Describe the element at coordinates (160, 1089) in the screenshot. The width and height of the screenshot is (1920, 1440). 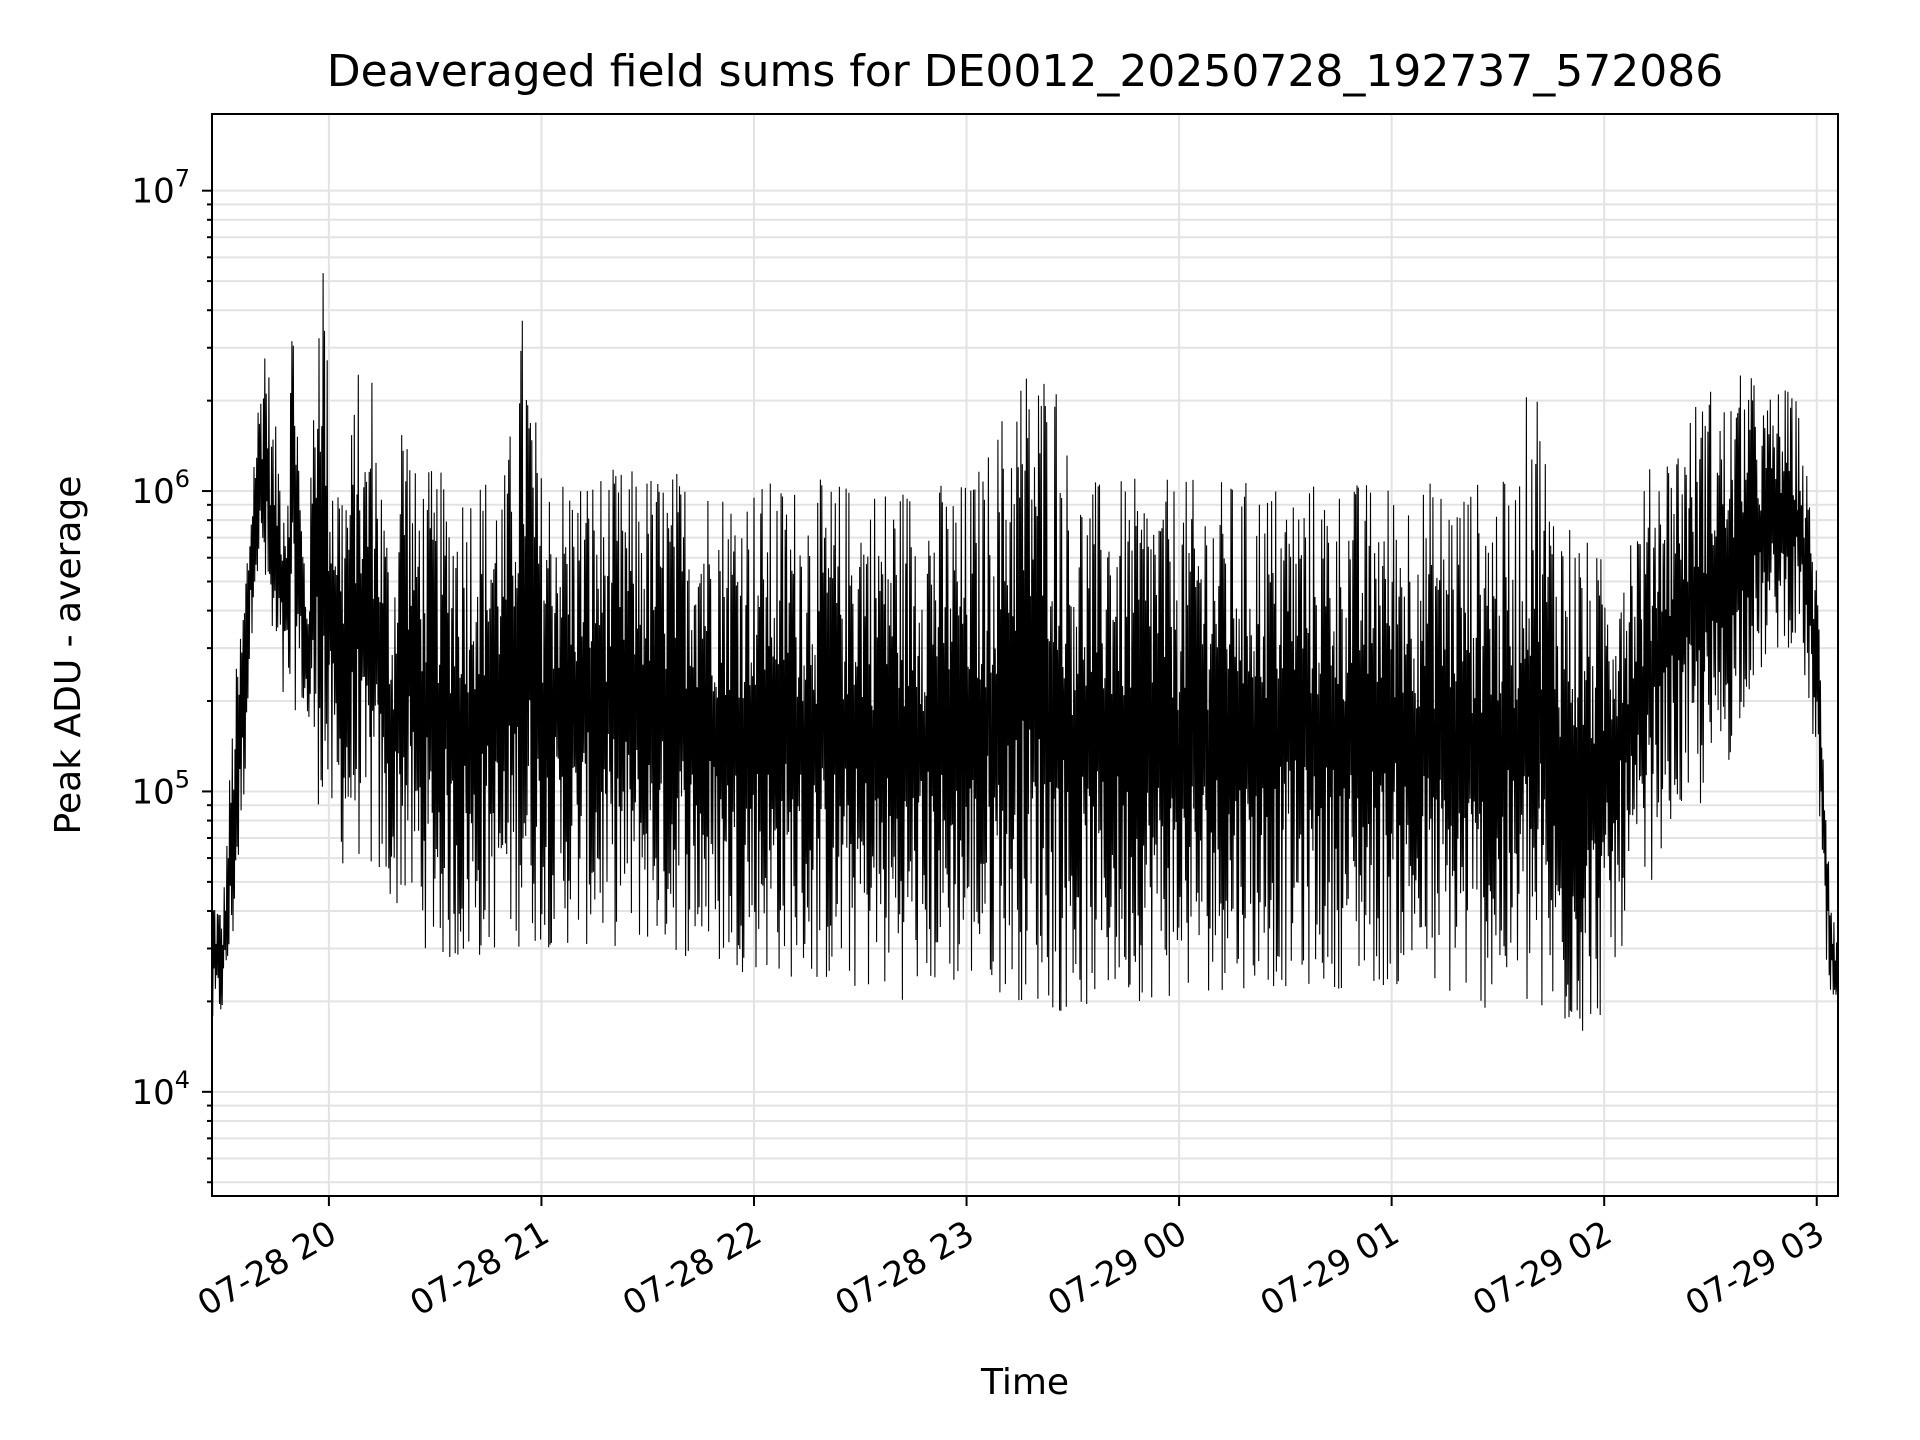
I see `y-tick-label: 10⁴` at that location.